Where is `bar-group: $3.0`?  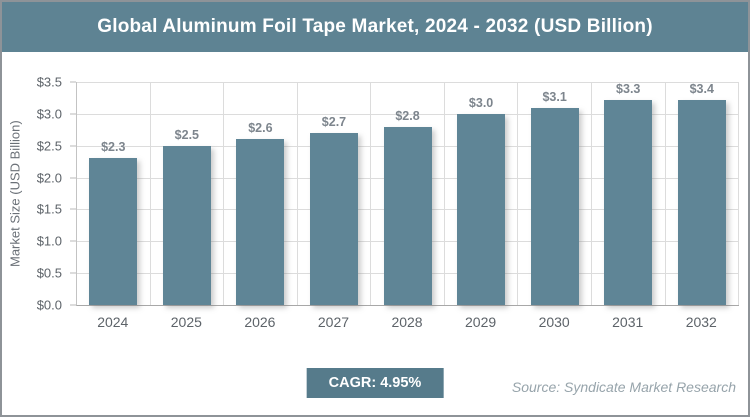
bar-group: $3.0 is located at coordinates (482, 193).